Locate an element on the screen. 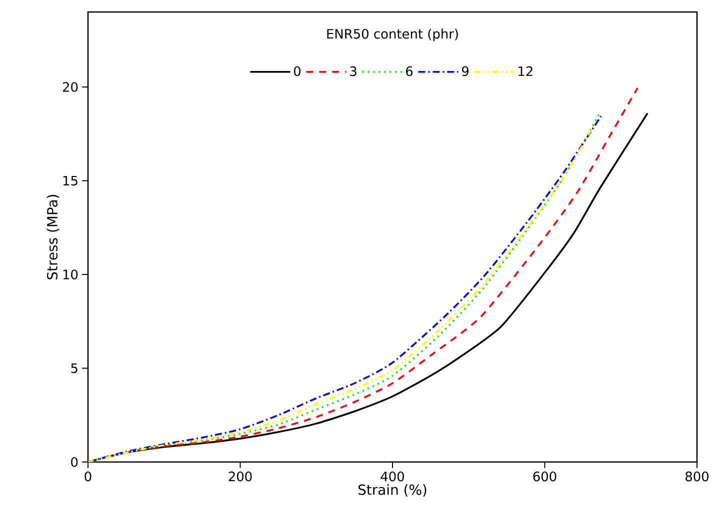 The image size is (714, 530). y-tick-label: 15 is located at coordinates (70, 181).